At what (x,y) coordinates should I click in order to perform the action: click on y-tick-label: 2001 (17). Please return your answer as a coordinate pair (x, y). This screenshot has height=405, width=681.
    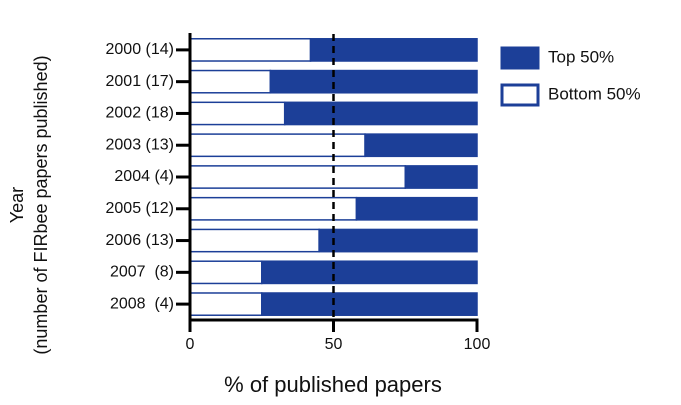
    Looking at the image, I should click on (140, 81).